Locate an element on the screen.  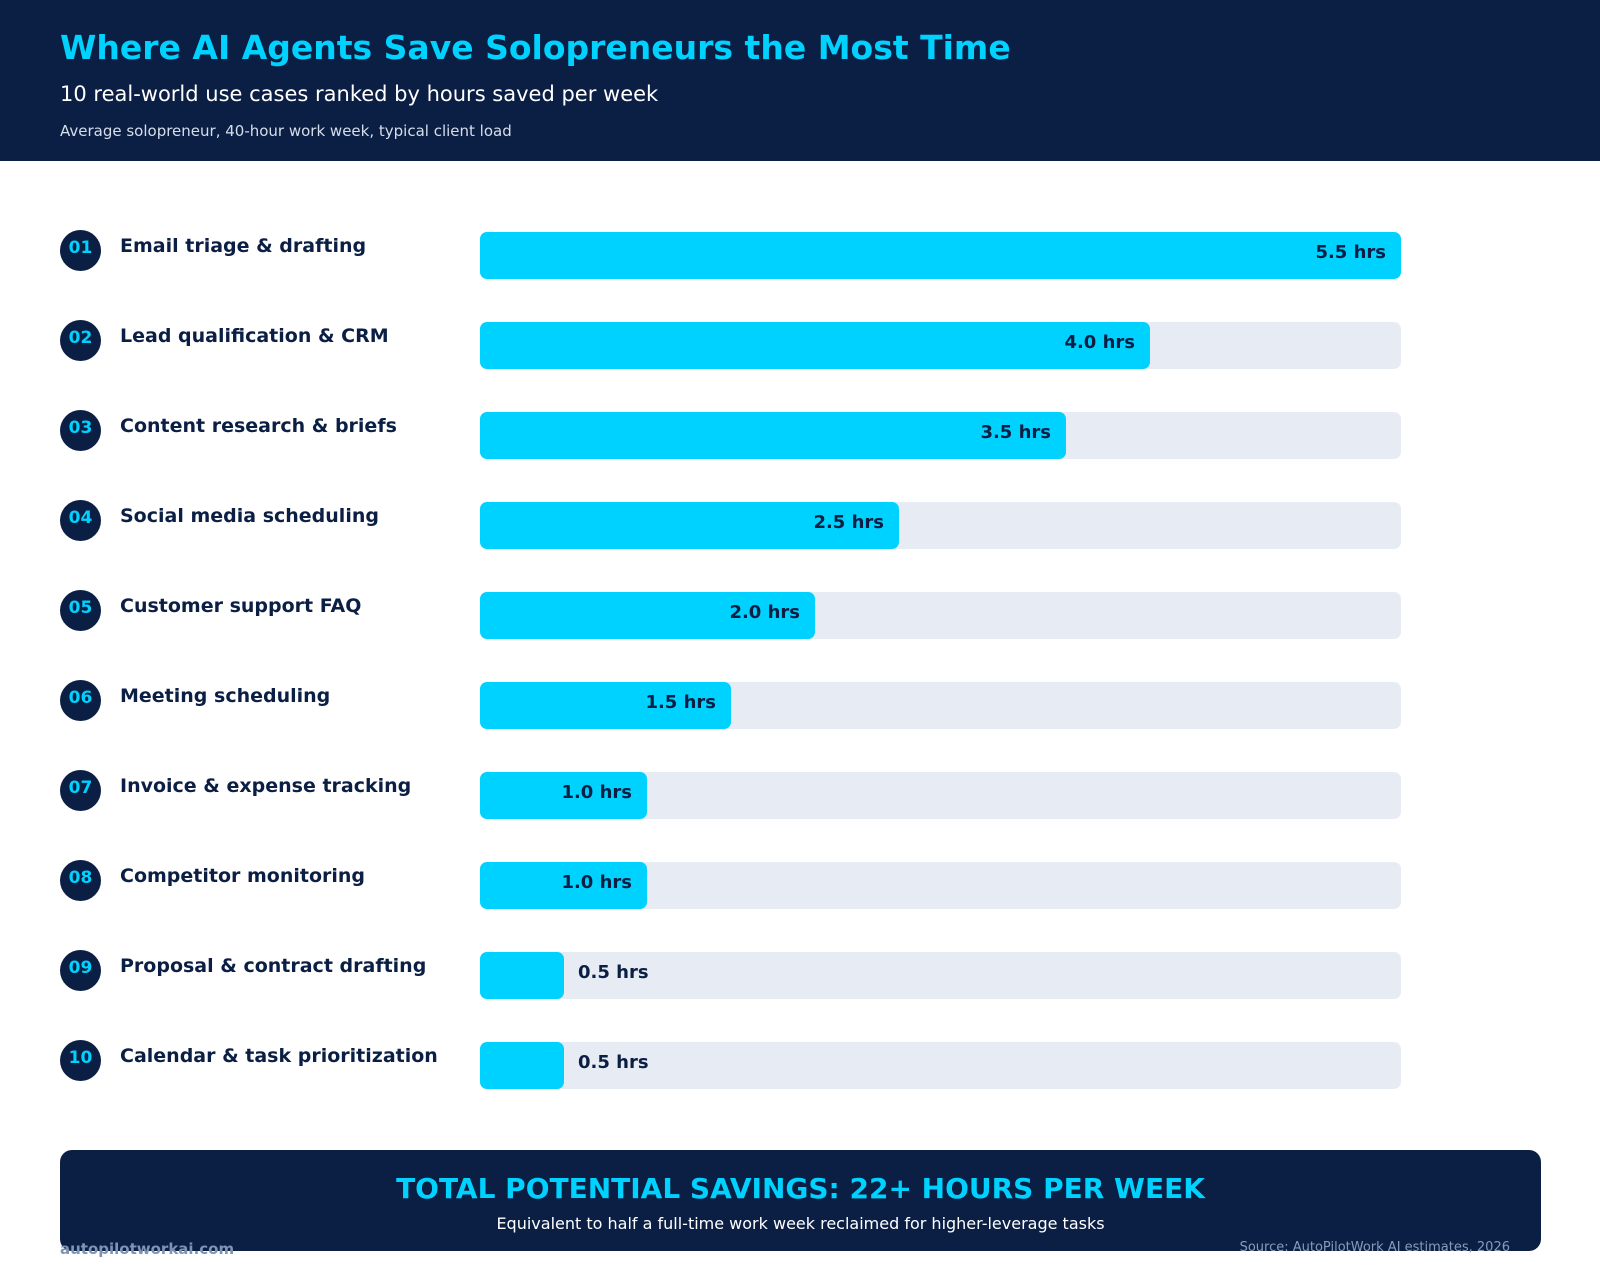
category-label: Lead qualification & CRM is located at coordinates (254, 336).